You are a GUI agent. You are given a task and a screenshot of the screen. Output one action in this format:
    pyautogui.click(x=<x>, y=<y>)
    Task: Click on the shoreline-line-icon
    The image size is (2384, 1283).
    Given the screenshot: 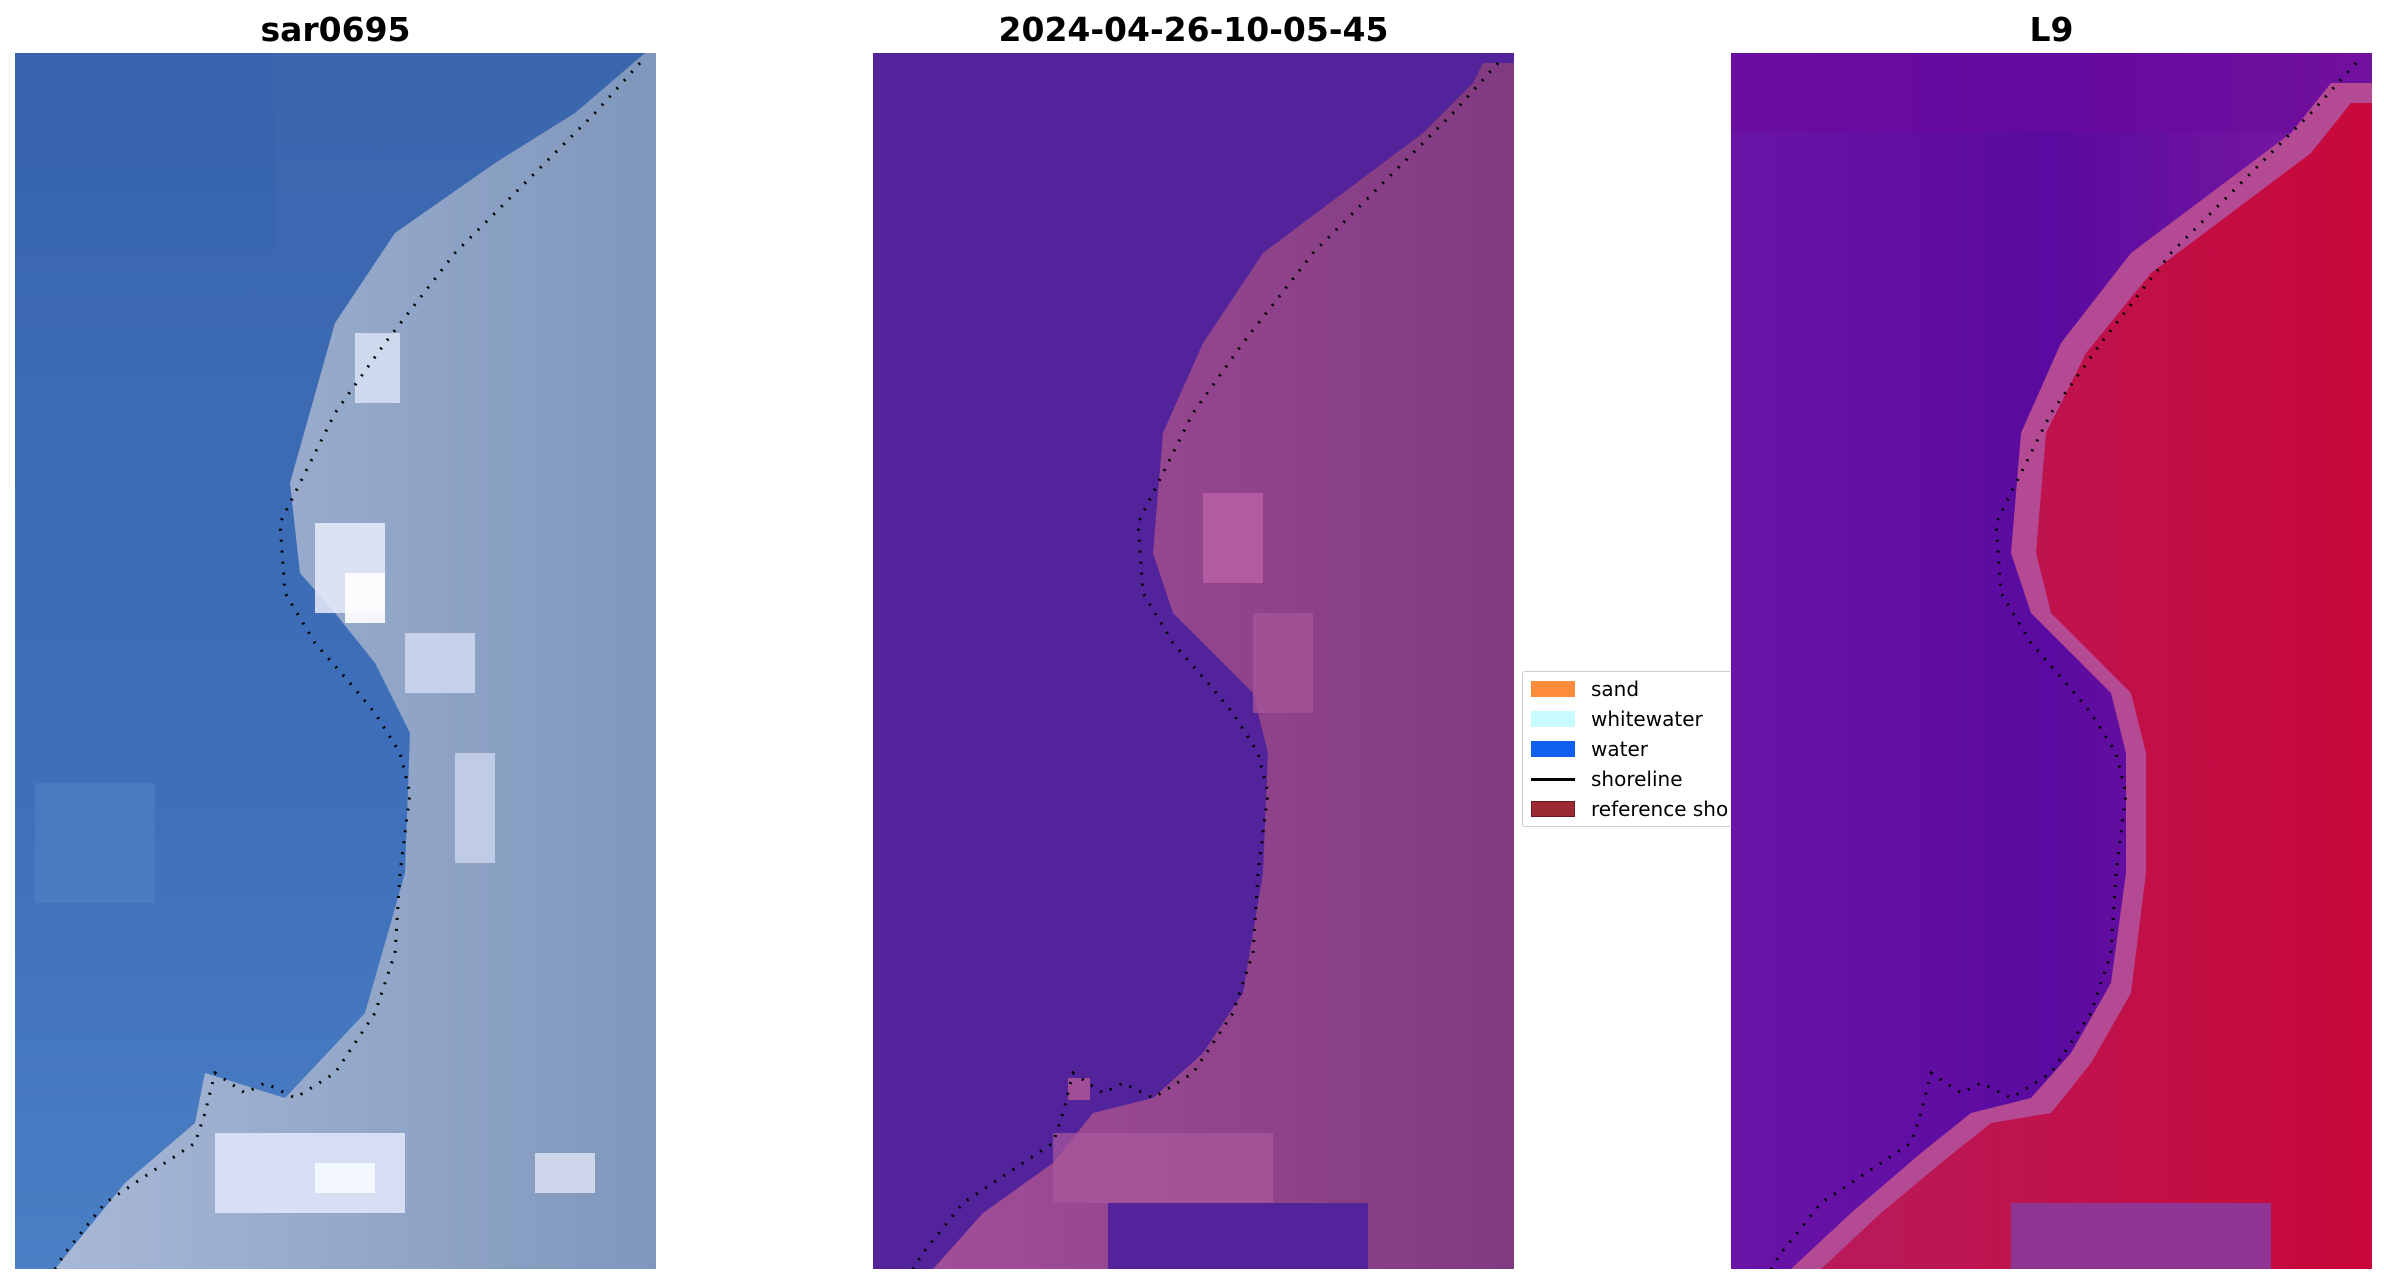 What is the action you would take?
    pyautogui.click(x=1553, y=779)
    